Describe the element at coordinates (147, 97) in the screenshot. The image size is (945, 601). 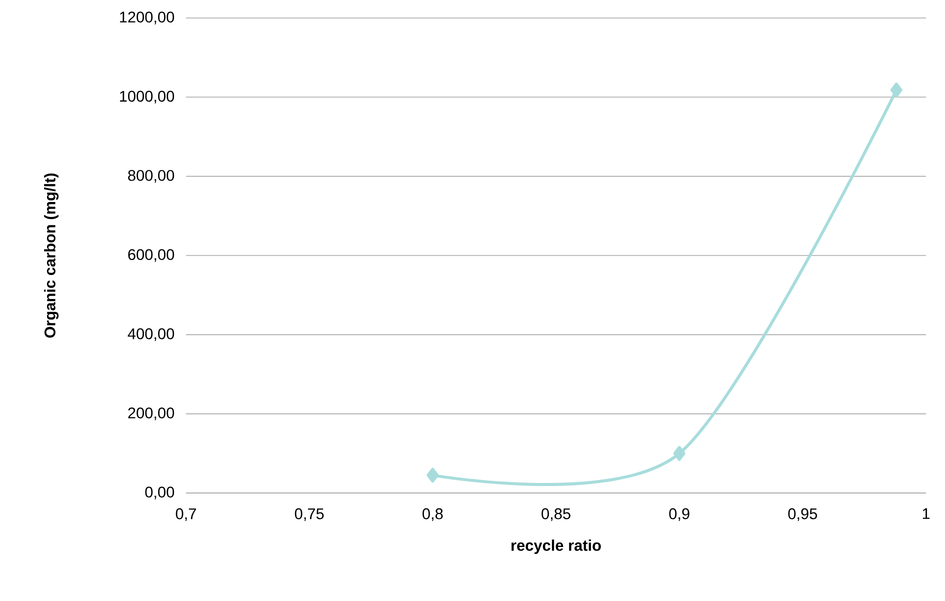
I see `y-tick-label: 1000,00` at that location.